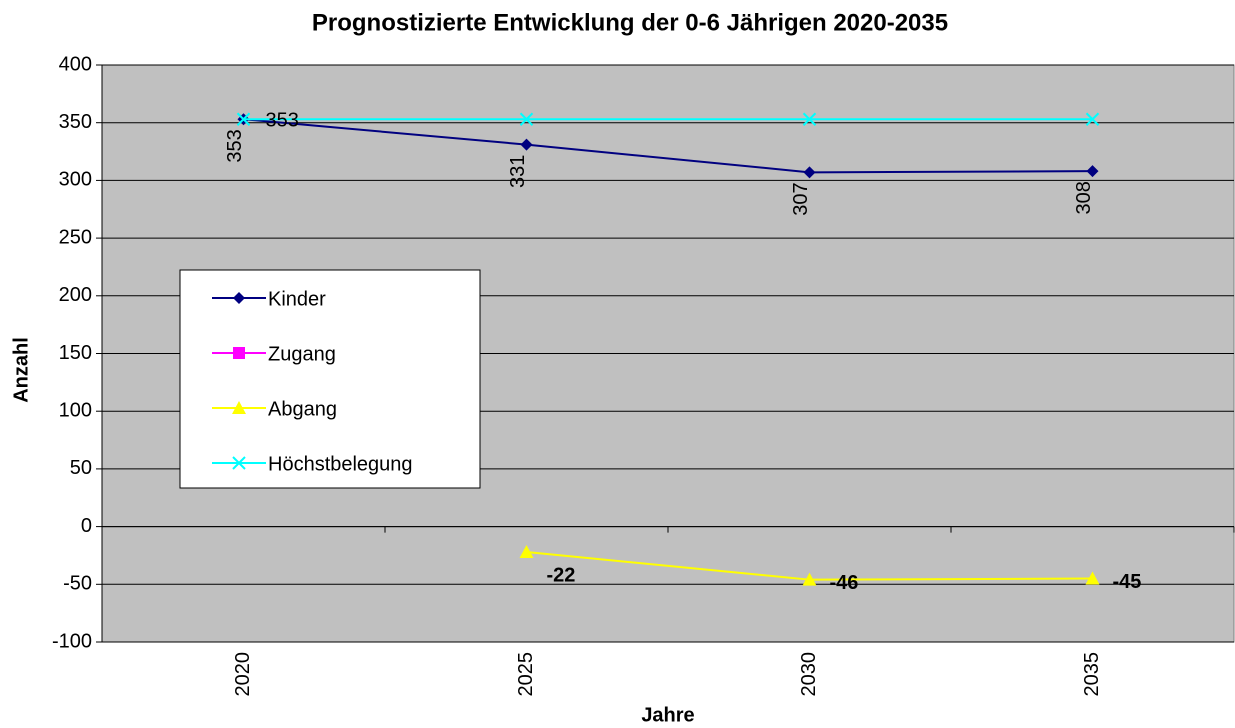  Describe the element at coordinates (801, 198) in the screenshot. I see `data-label: 307` at that location.